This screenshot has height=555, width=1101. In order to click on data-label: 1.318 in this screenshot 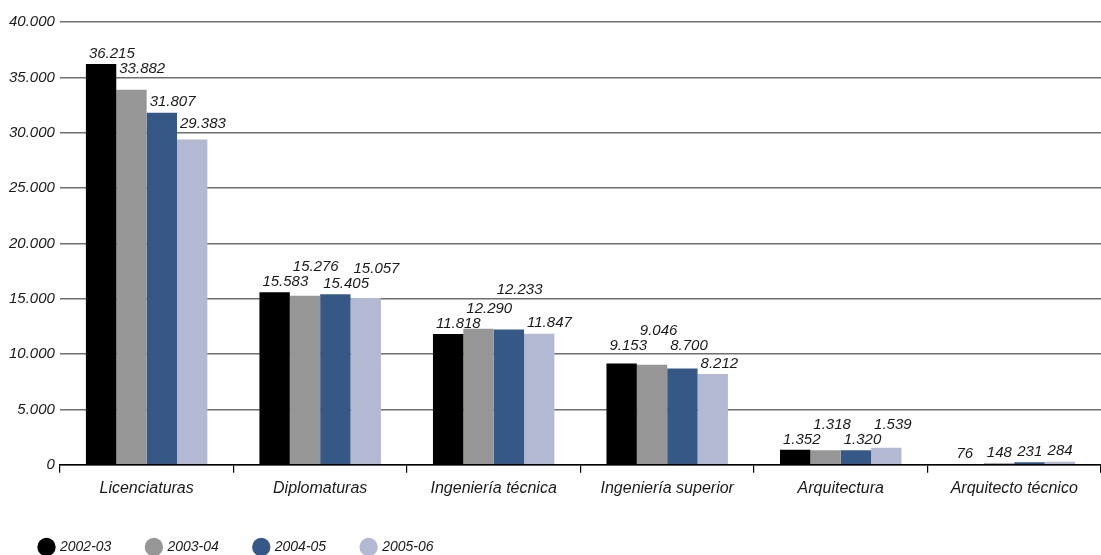, I will do `click(832, 423)`.